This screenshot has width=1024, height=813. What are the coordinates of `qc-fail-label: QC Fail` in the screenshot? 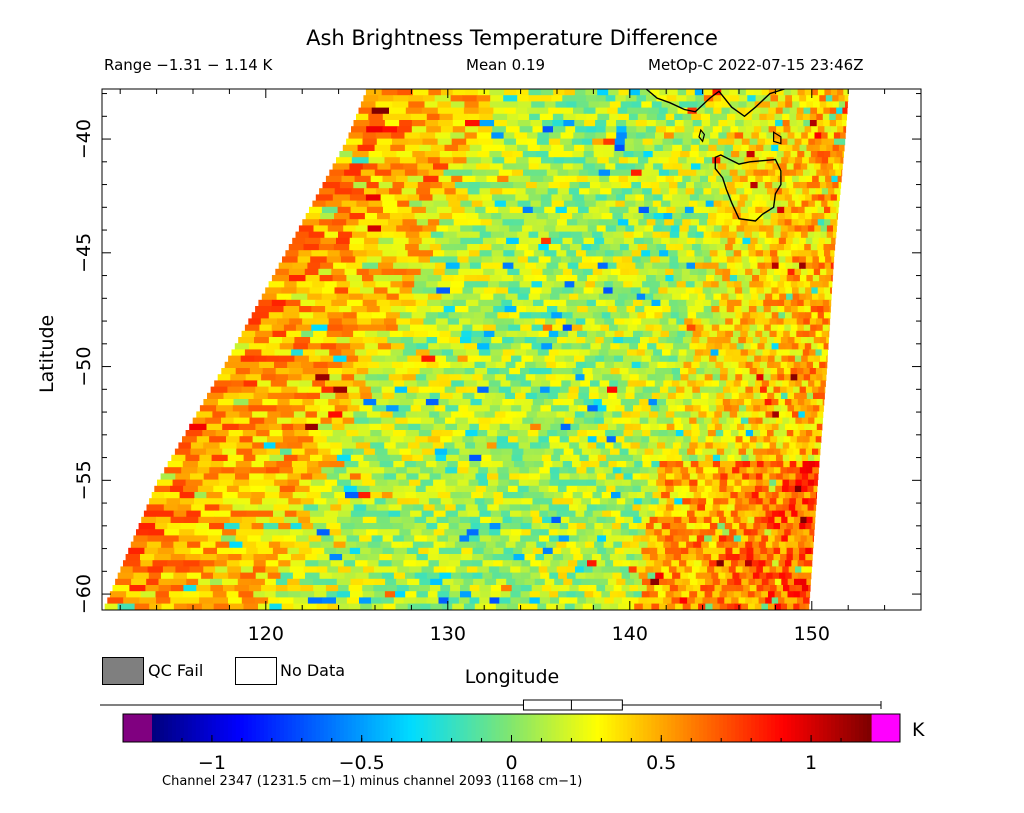 It's located at (176, 670).